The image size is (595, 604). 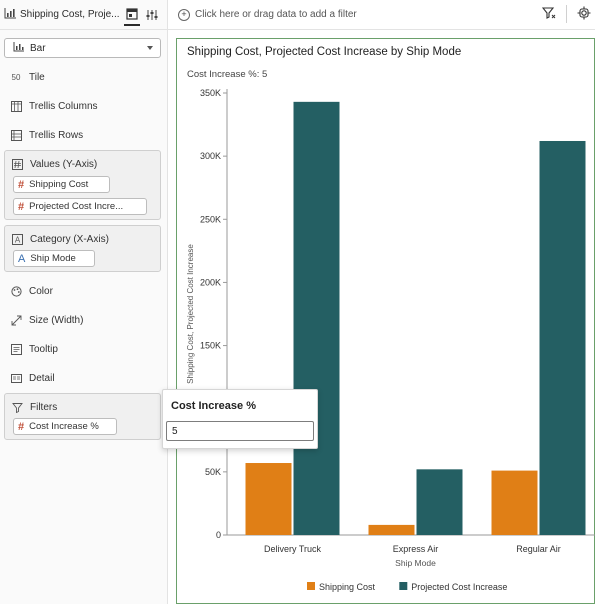 What do you see at coordinates (150, 48) in the screenshot?
I see `chevron-down-icon` at bounding box center [150, 48].